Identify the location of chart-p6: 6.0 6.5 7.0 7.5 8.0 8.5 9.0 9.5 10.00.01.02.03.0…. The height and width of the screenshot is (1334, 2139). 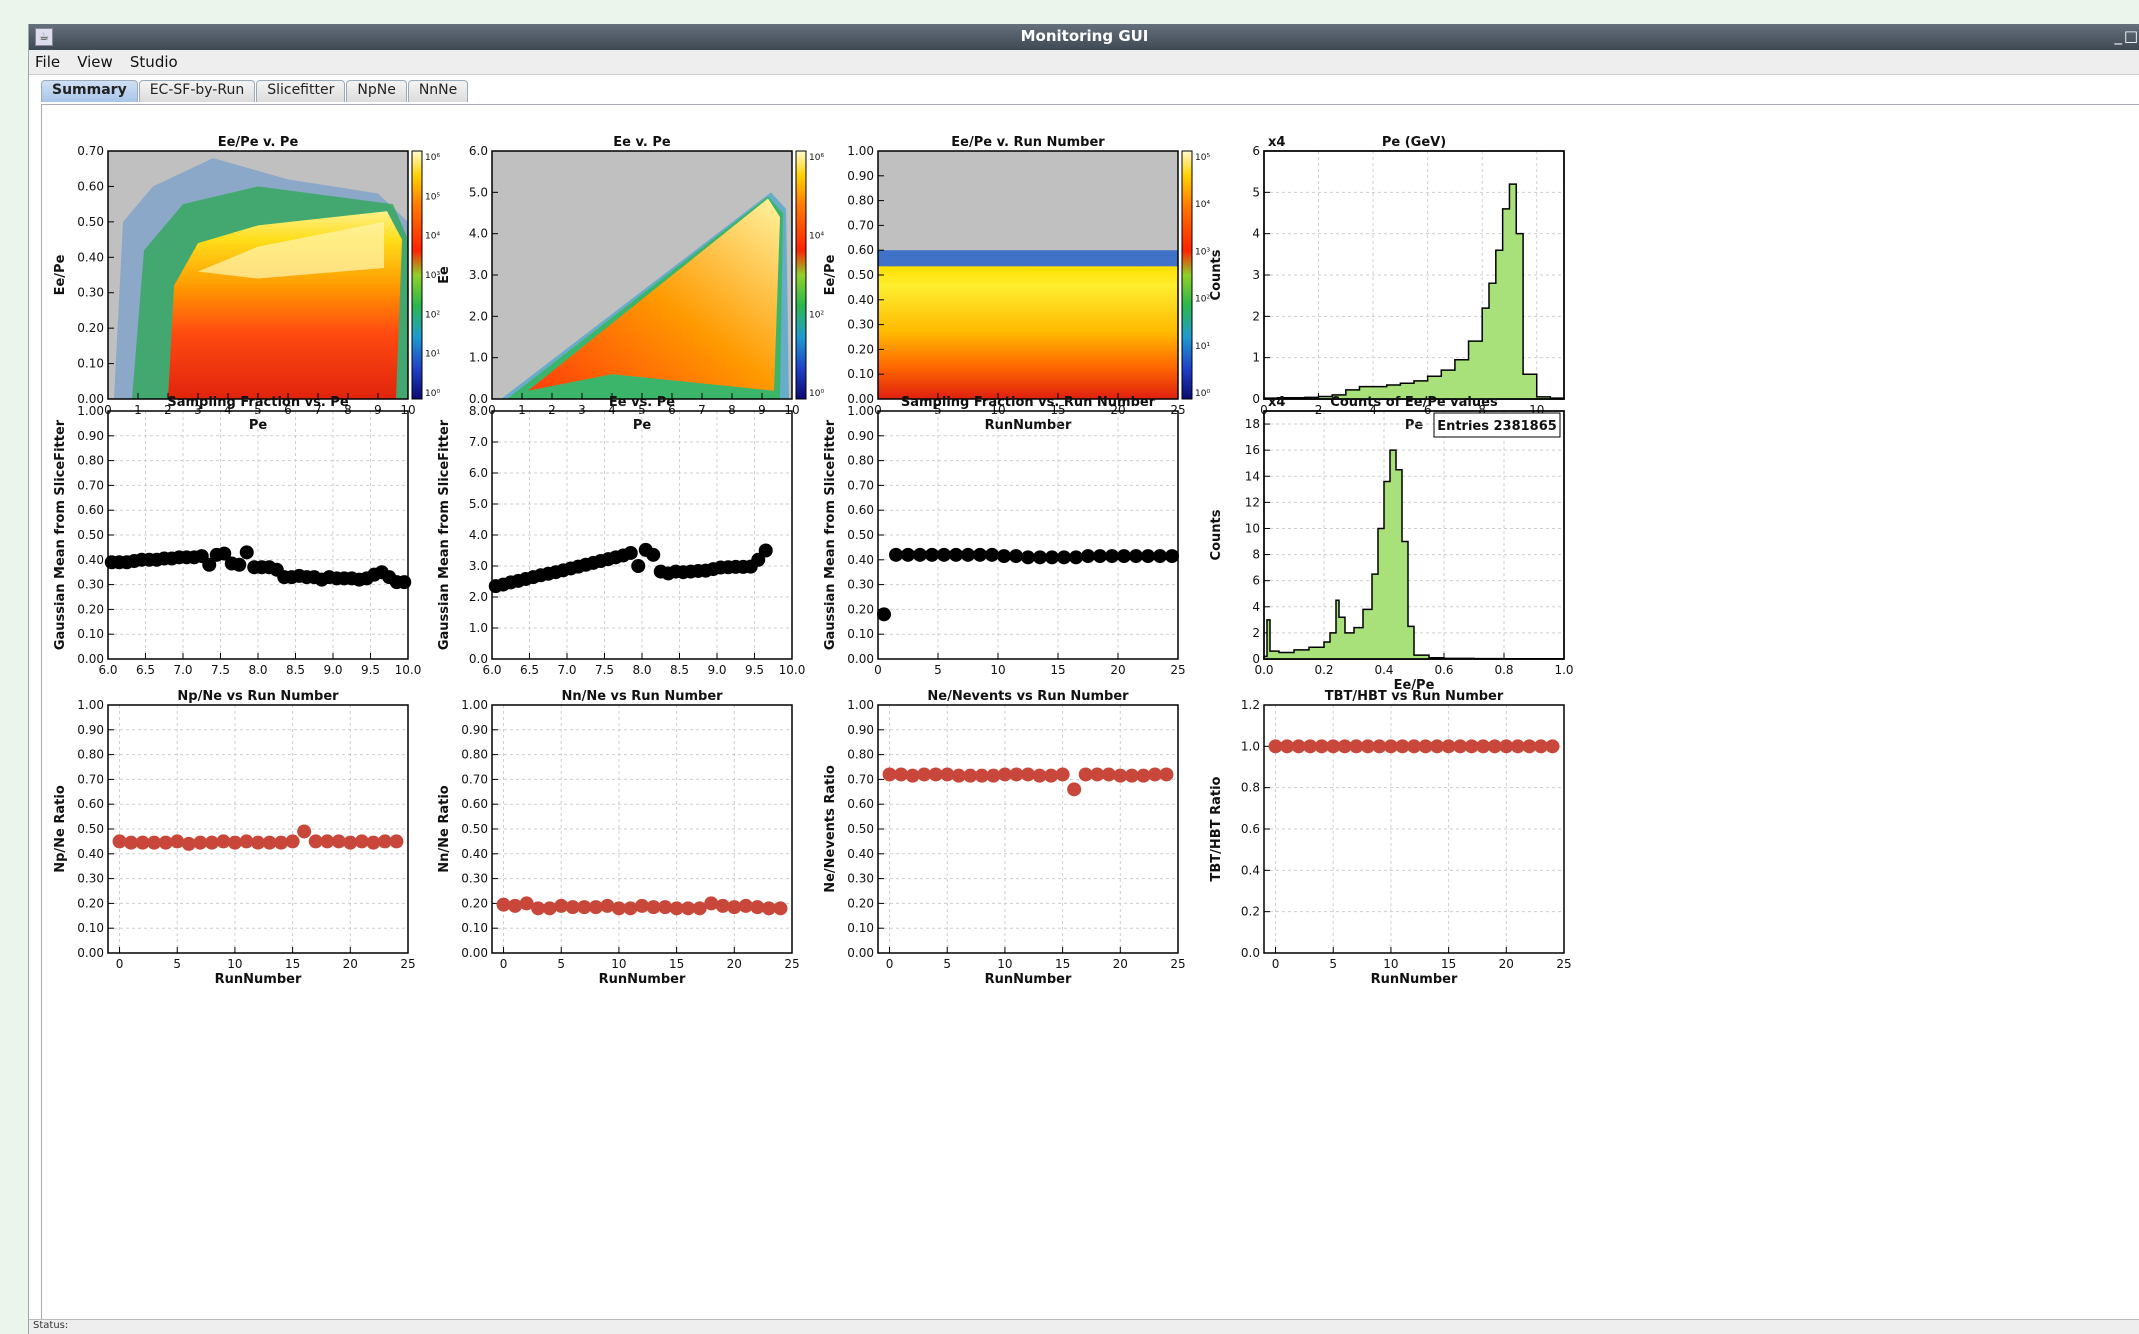
(621, 536).